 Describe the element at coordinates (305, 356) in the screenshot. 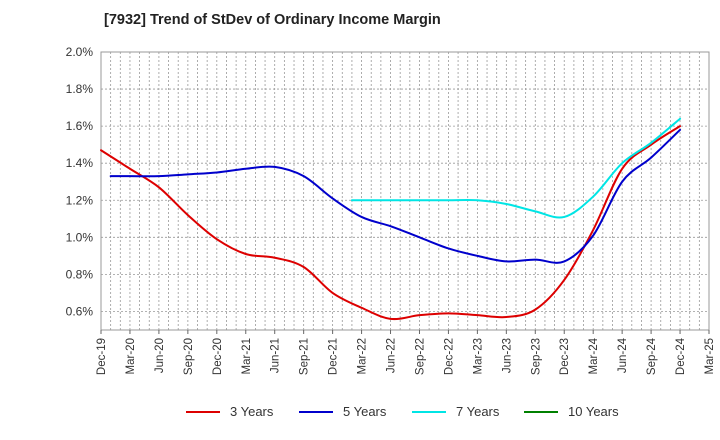

I see `x-tick-label: Sep-21` at that location.